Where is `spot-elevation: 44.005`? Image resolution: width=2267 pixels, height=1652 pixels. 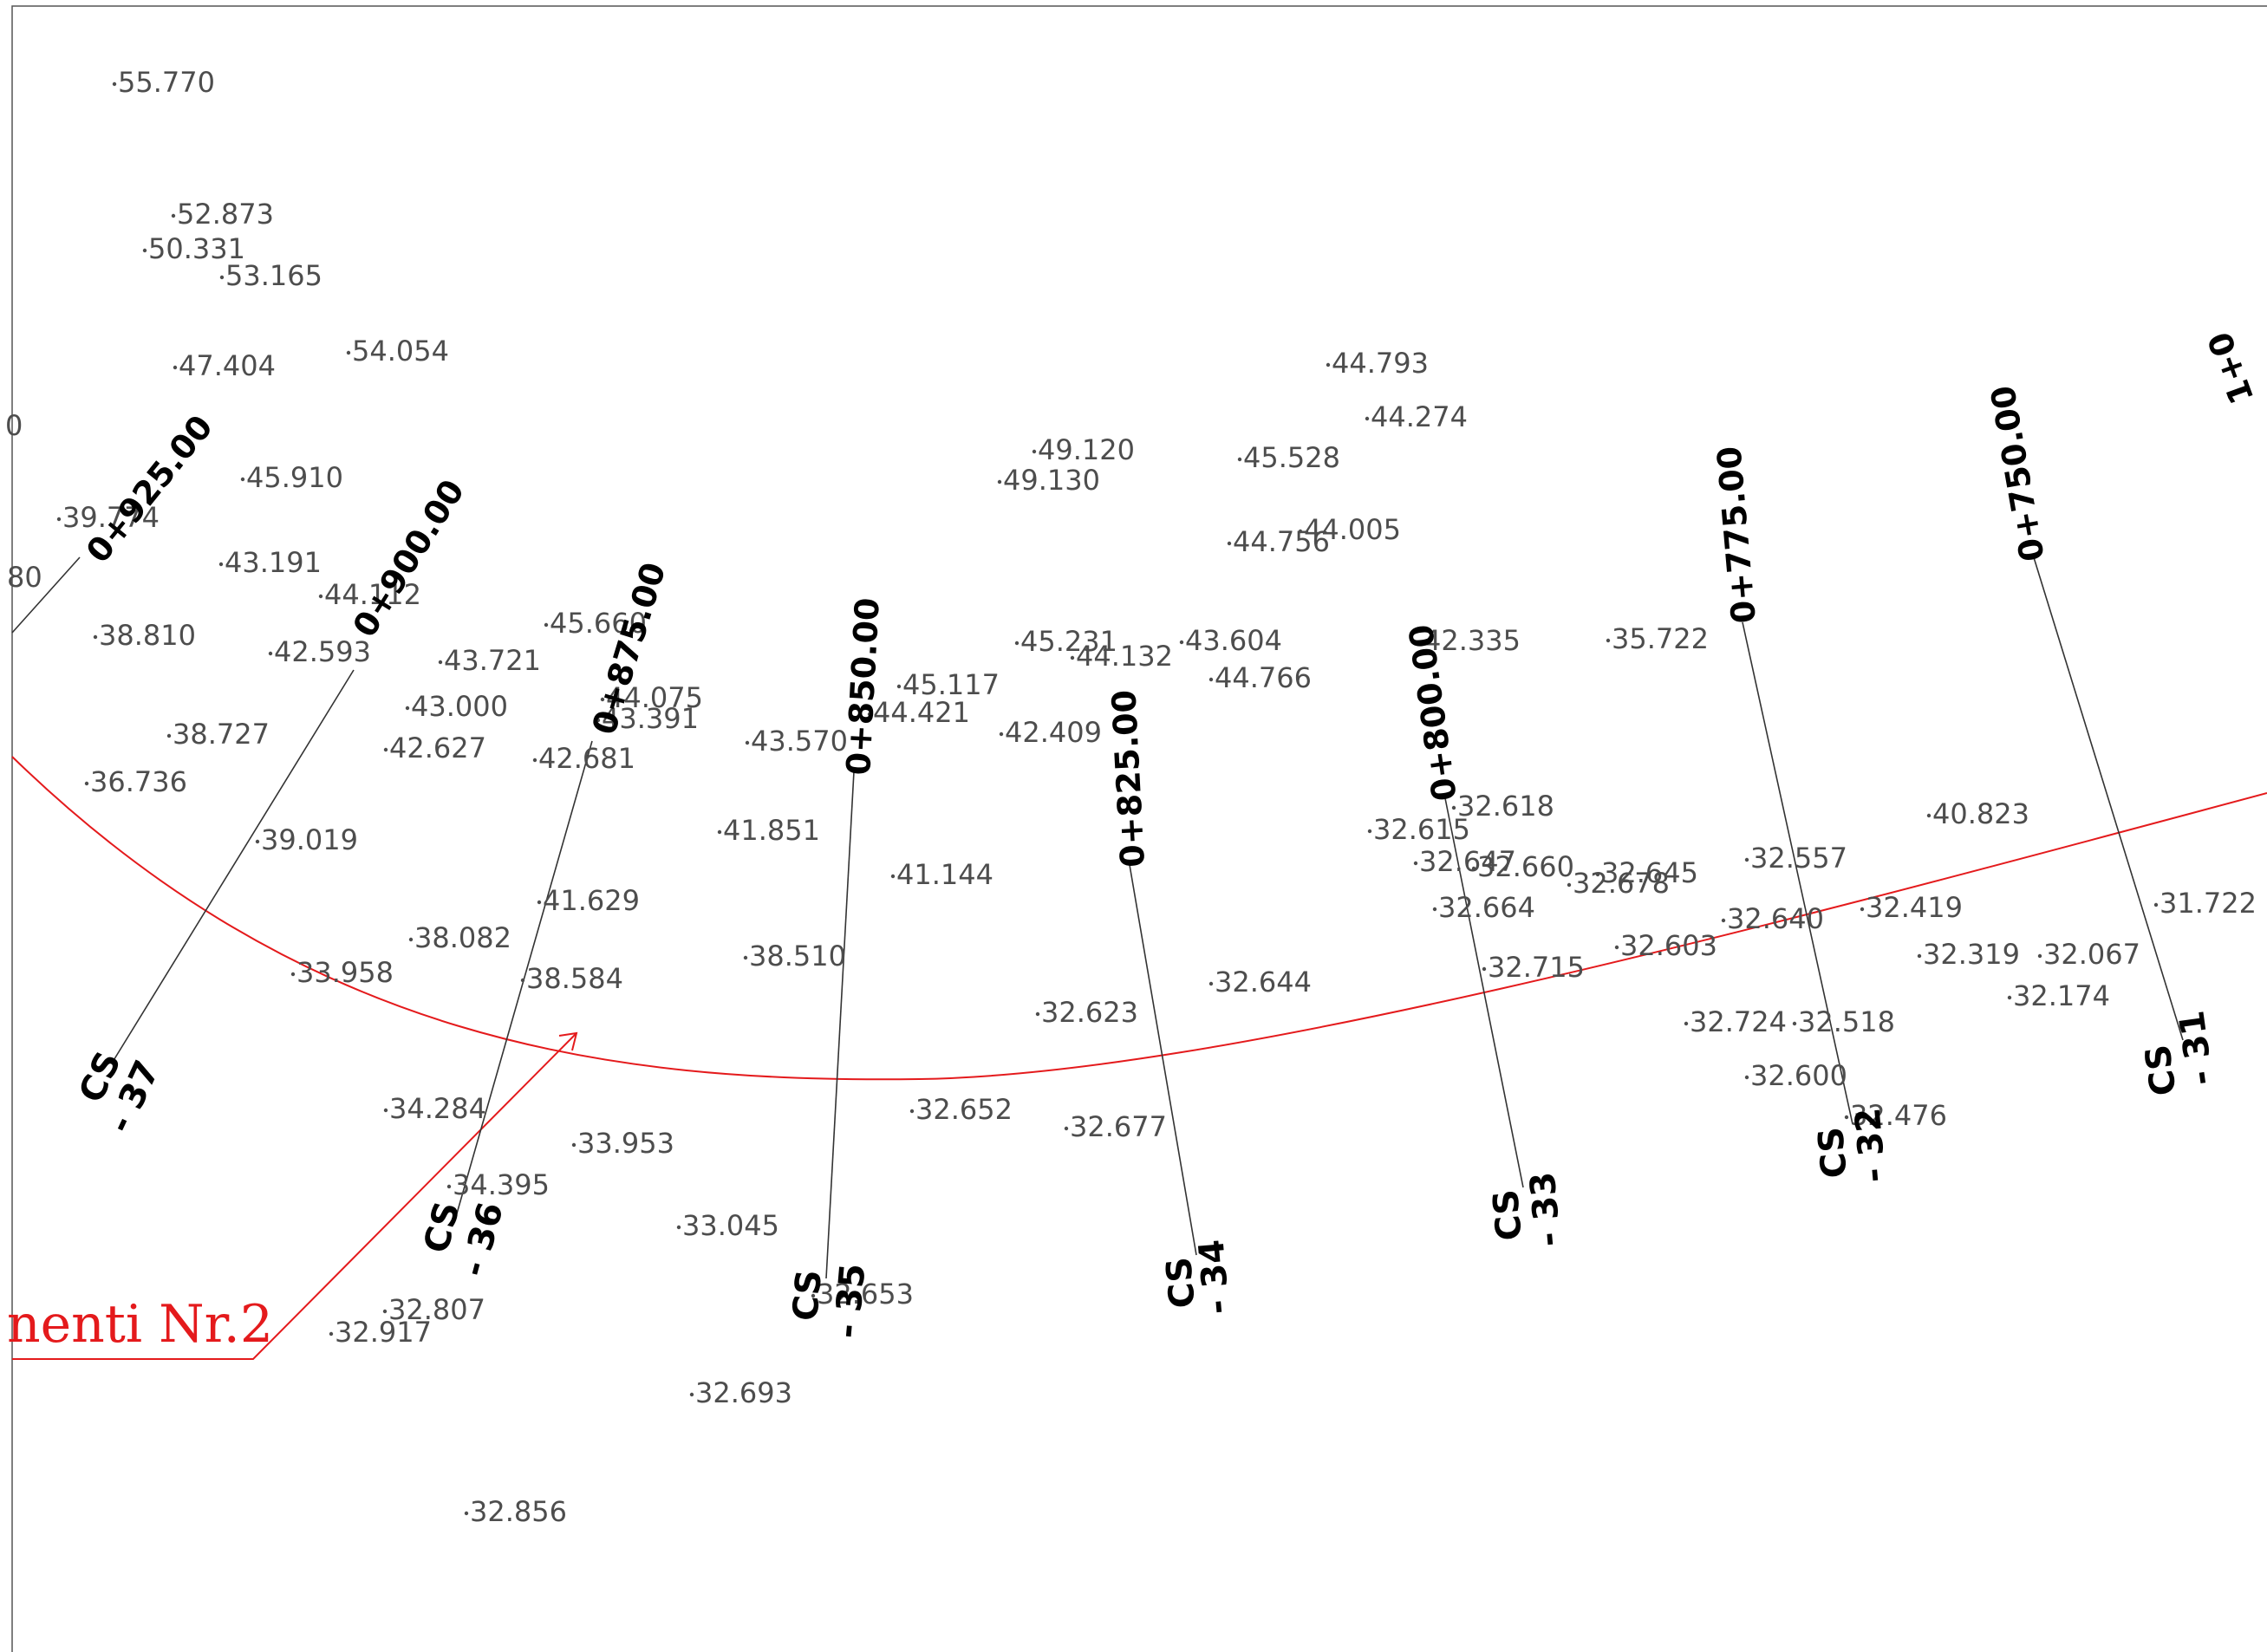 spot-elevation: 44.005 is located at coordinates (1349, 529).